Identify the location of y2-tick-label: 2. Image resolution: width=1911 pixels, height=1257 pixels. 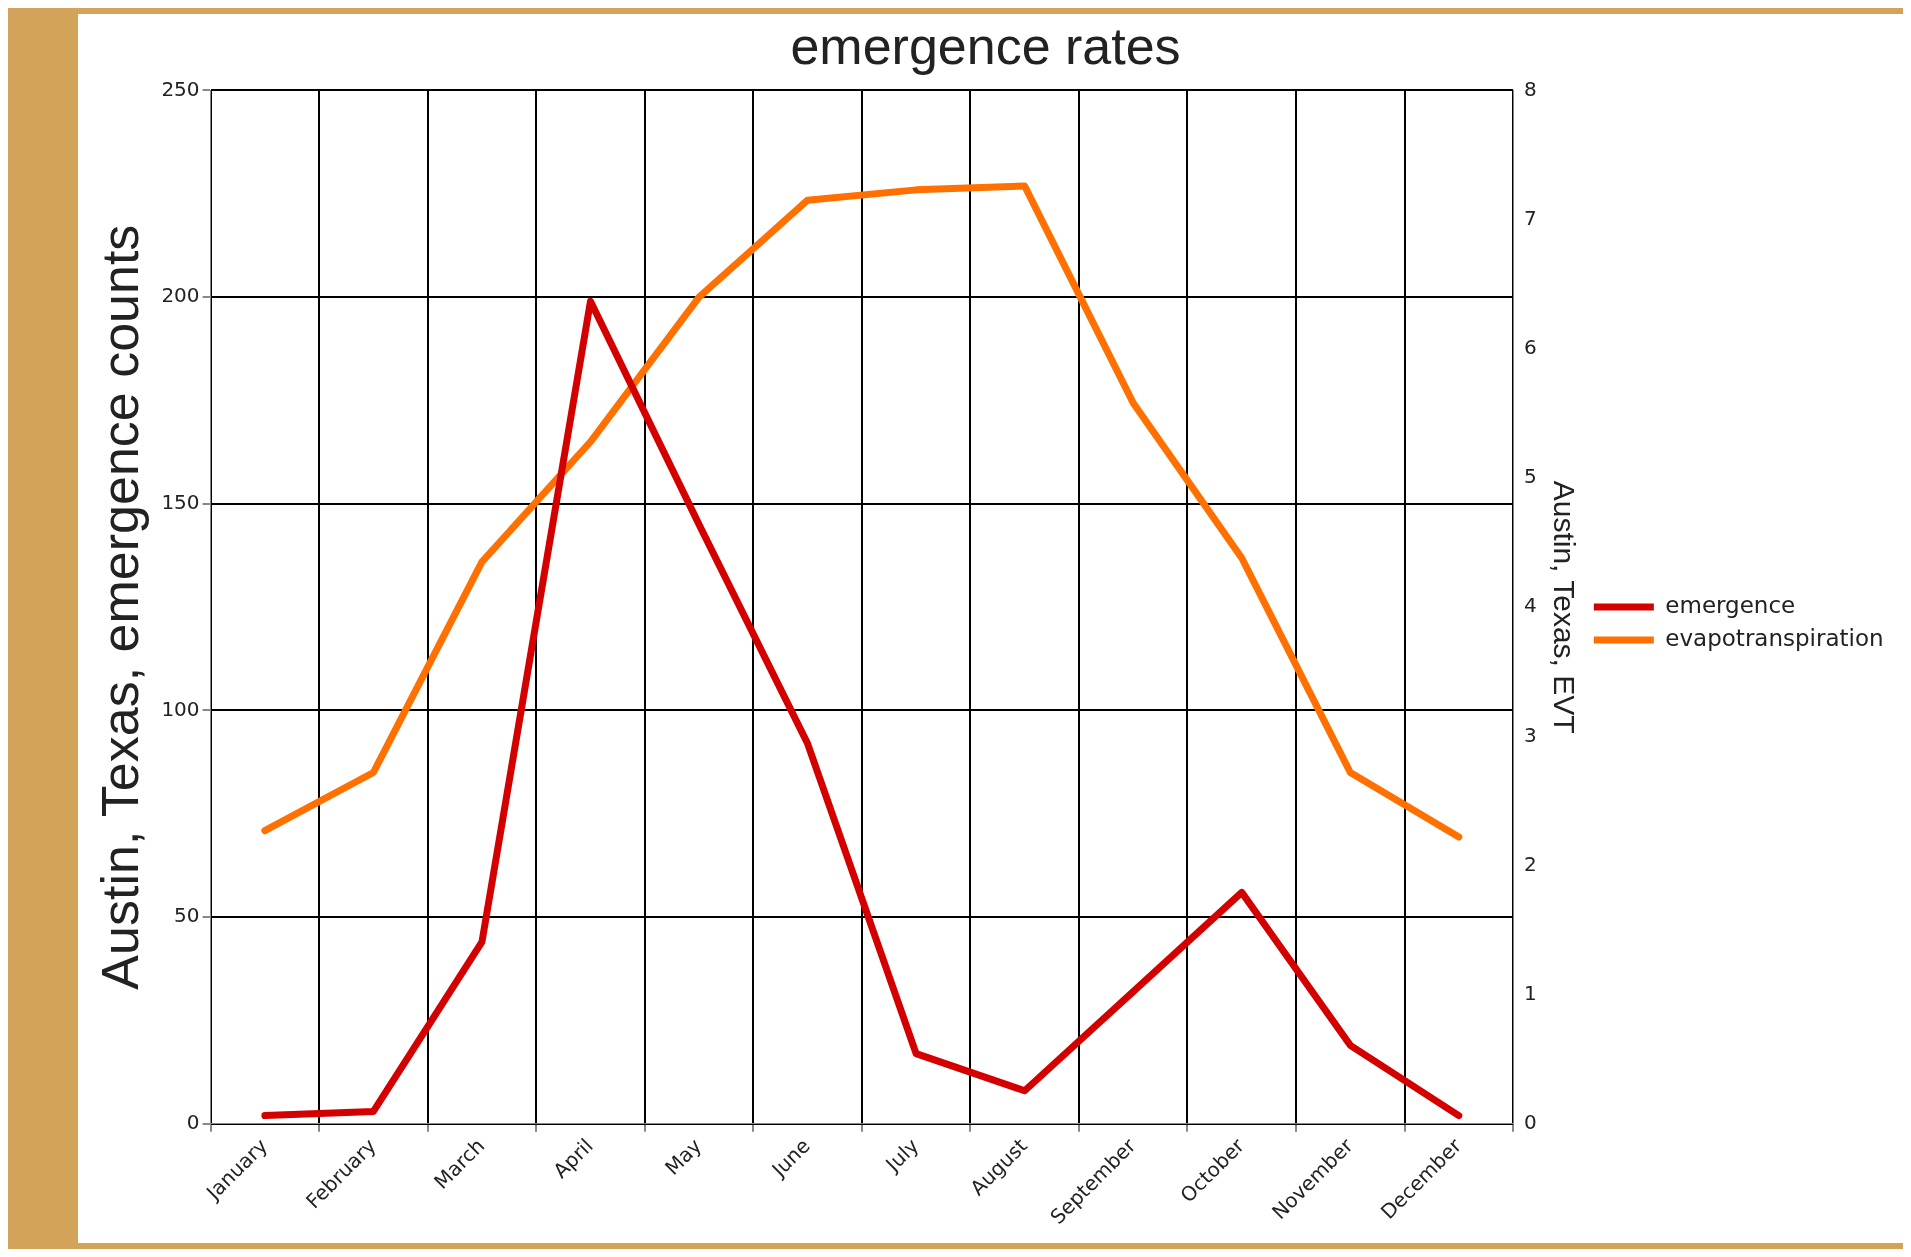
(1530, 863).